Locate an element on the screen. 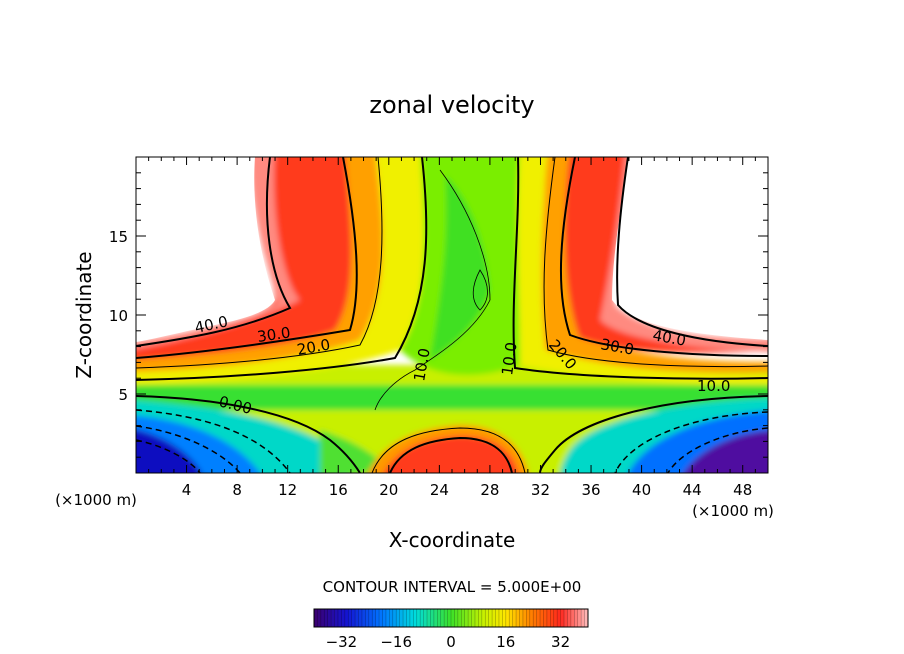  blank-region-right is located at coordinates (690, 248).